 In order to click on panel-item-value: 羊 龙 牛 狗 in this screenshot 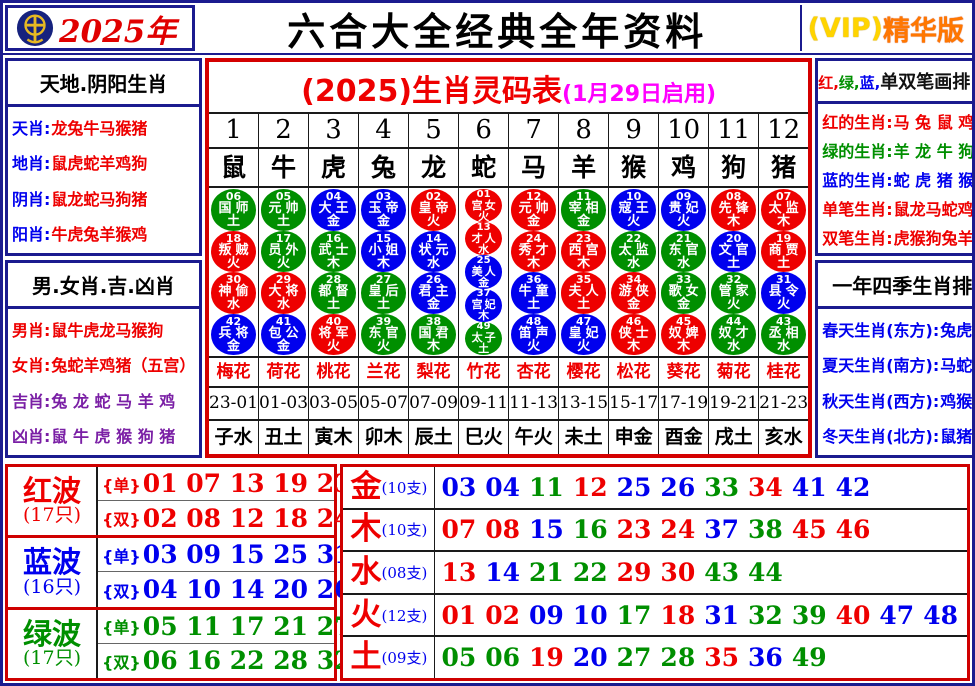, I will do `click(934, 151)`.